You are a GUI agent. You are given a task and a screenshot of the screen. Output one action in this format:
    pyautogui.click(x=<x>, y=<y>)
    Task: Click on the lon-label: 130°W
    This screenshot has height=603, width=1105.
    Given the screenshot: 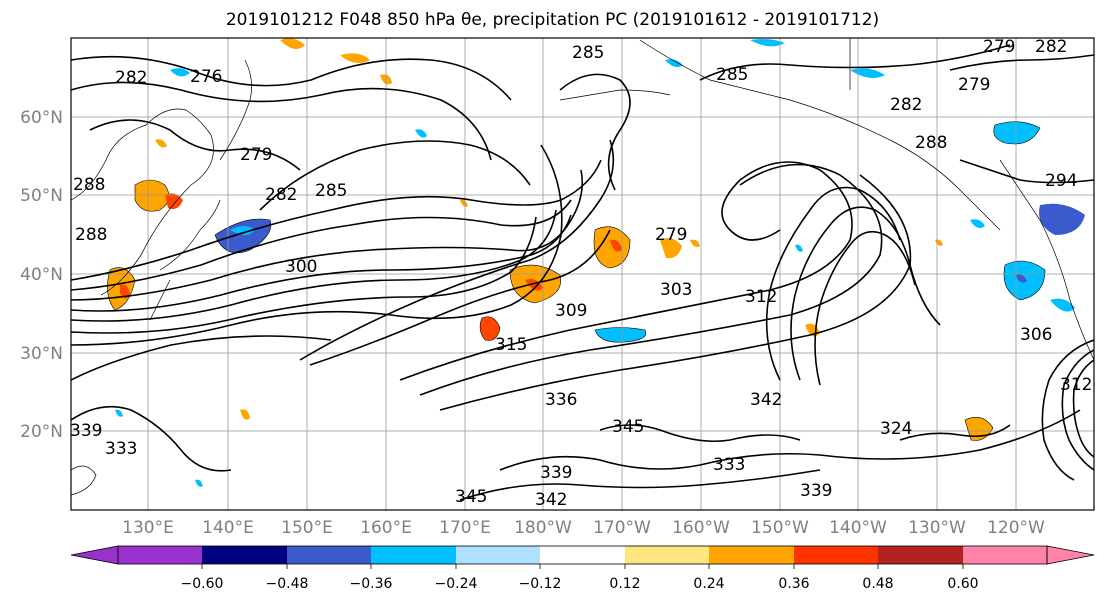 What is the action you would take?
    pyautogui.click(x=937, y=528)
    